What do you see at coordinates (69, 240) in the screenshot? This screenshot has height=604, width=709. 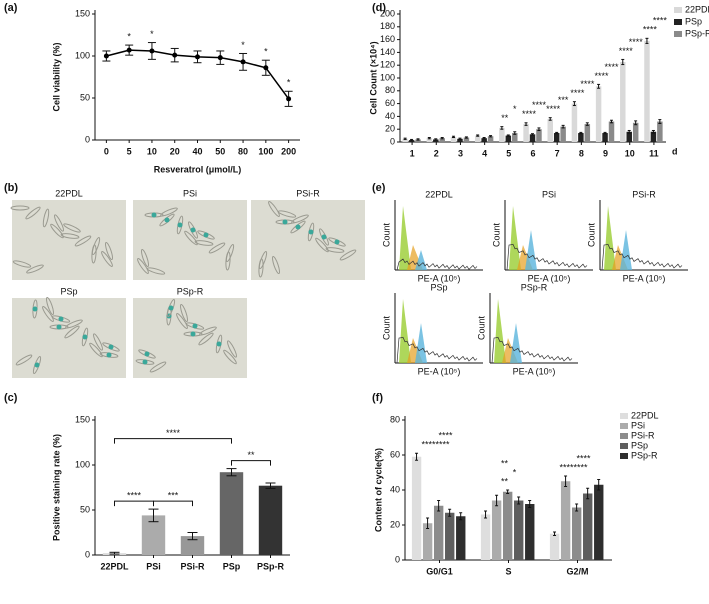 I see `micrograph-bg` at bounding box center [69, 240].